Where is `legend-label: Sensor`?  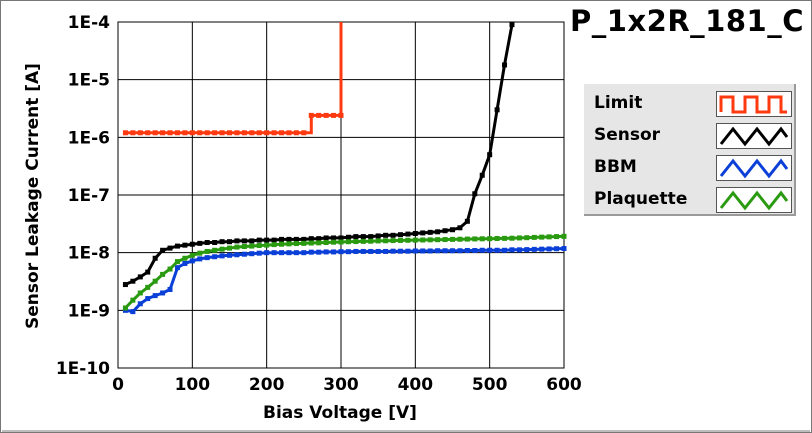
legend-label: Sensor is located at coordinates (627, 135).